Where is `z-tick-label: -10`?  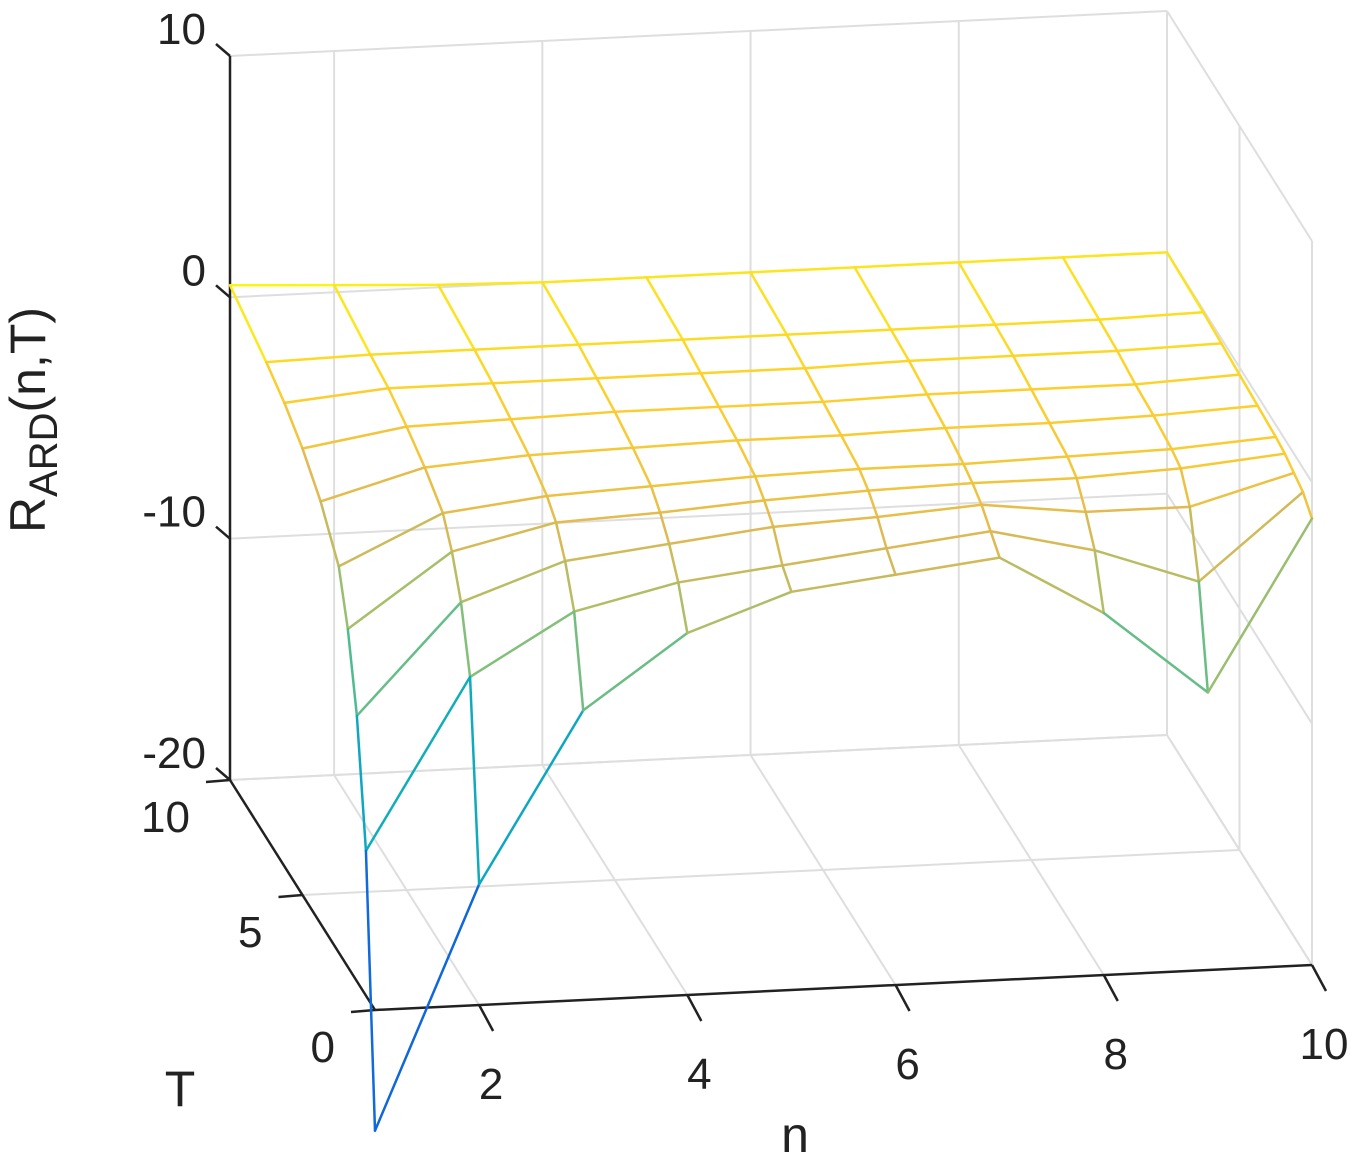
z-tick-label: -10 is located at coordinates (174, 512).